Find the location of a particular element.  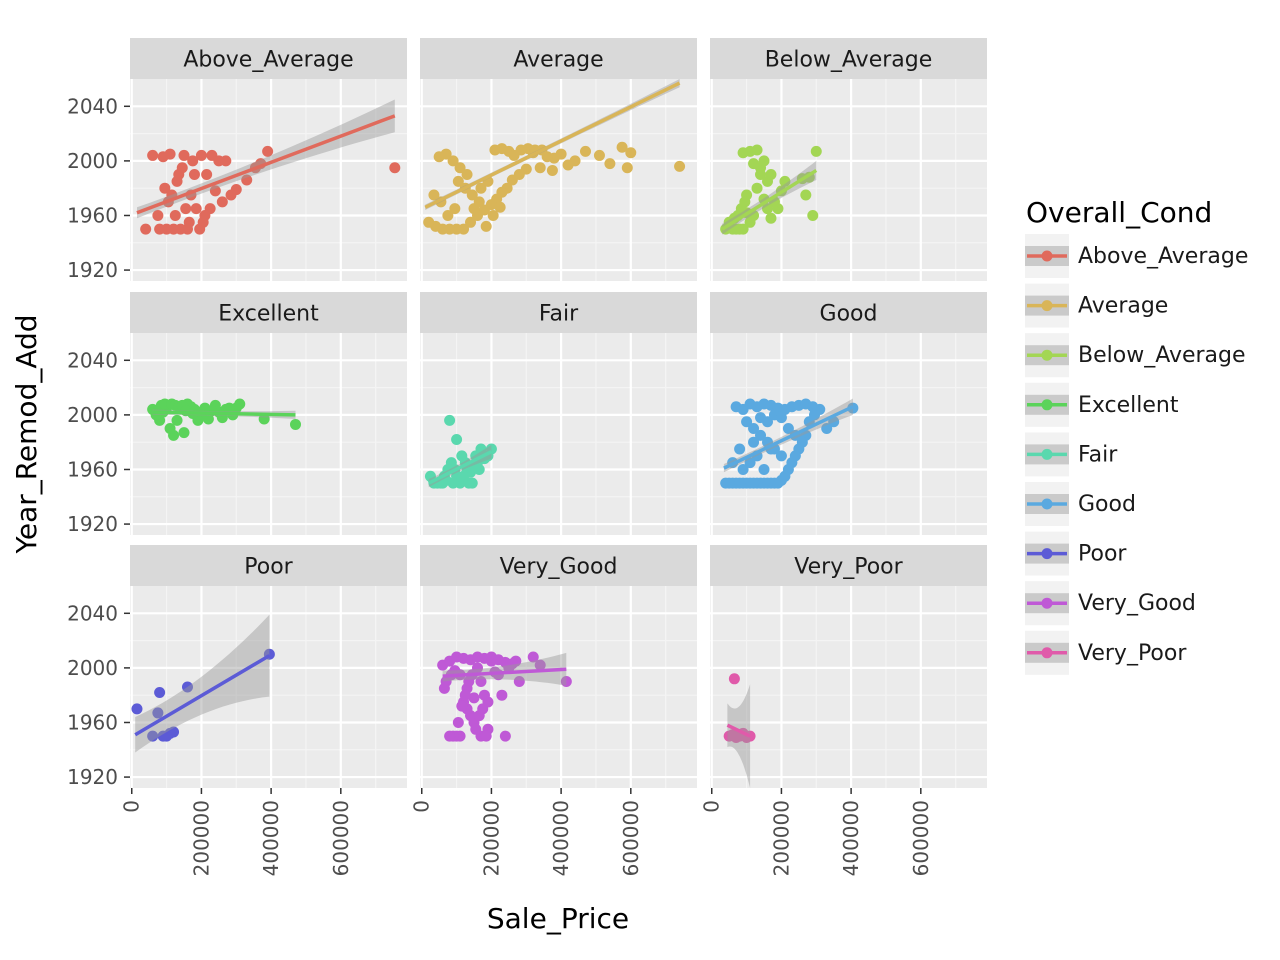

facet-strip-label: Good is located at coordinates (849, 314).